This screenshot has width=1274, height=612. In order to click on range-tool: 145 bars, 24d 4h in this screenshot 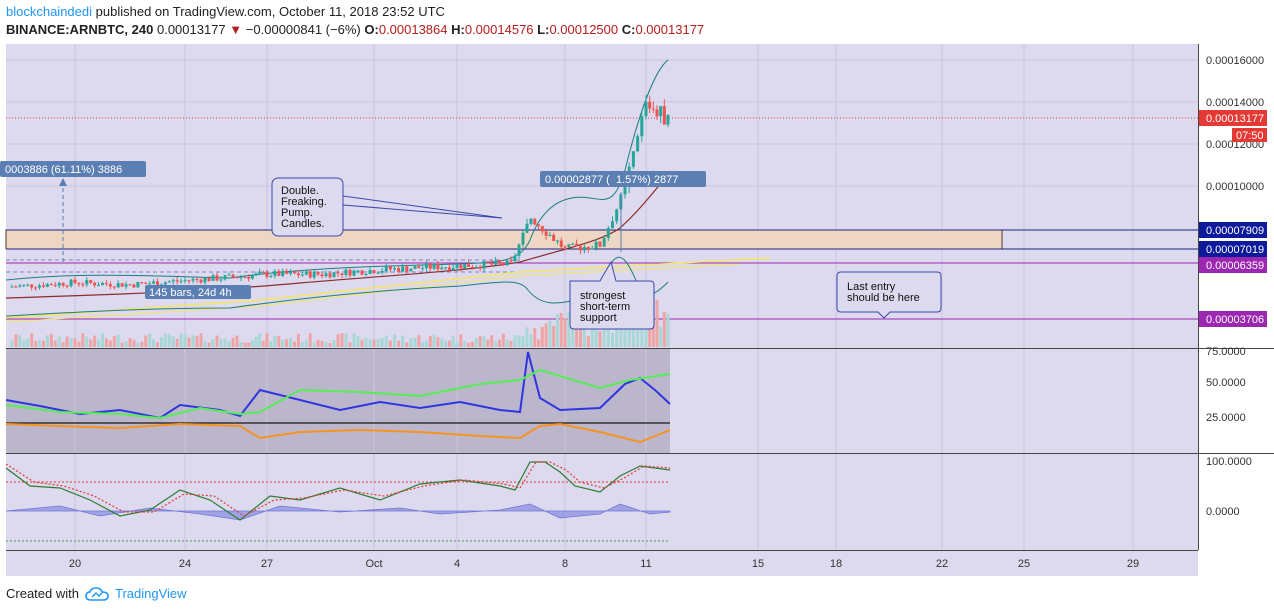, I will do `click(198, 292)`.